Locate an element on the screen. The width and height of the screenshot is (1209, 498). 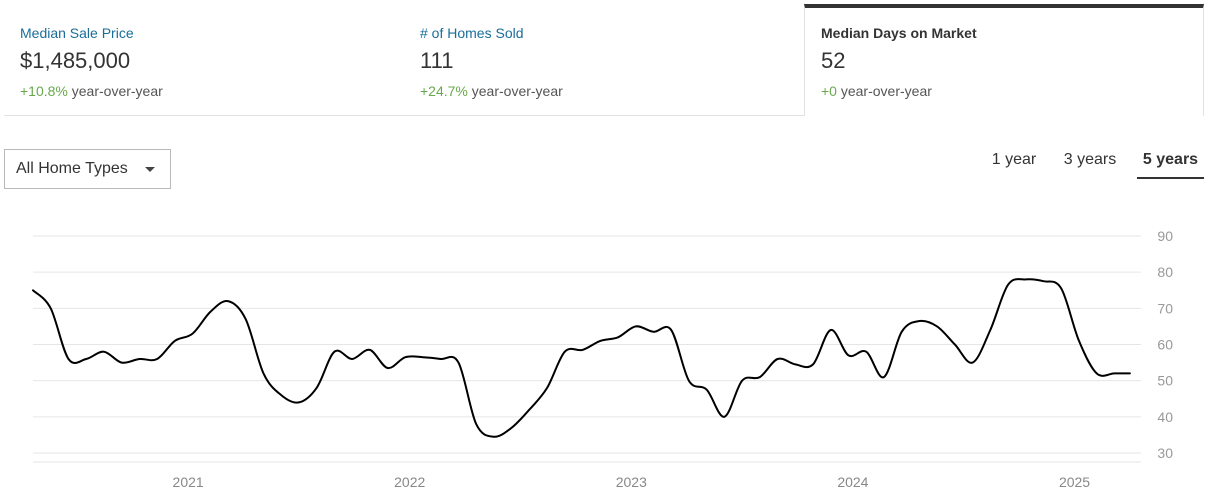
y-tick-label: 80 is located at coordinates (1165, 272).